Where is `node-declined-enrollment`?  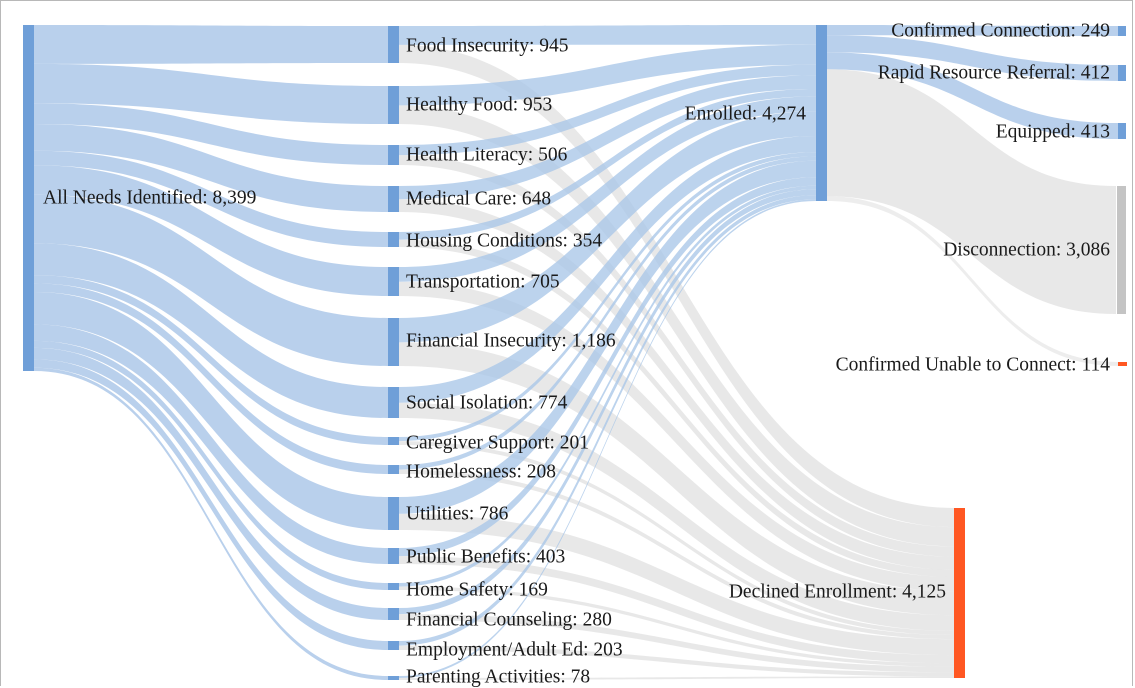 node-declined-enrollment is located at coordinates (959, 593).